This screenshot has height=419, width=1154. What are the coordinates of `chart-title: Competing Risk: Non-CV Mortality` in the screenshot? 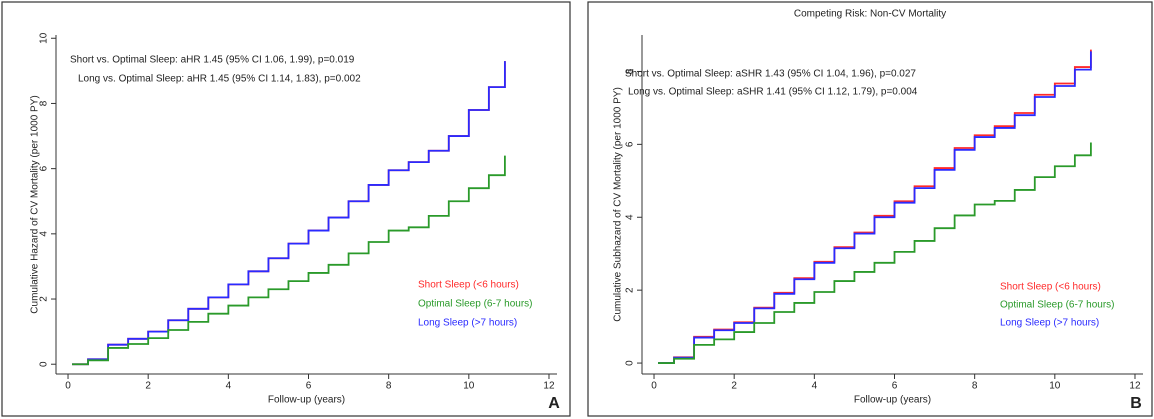 It's located at (870, 14).